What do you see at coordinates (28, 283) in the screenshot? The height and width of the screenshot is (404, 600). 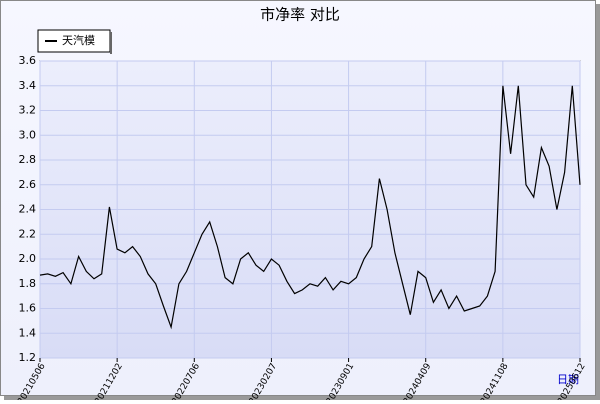 I see `y-tick-label: 1.8` at bounding box center [28, 283].